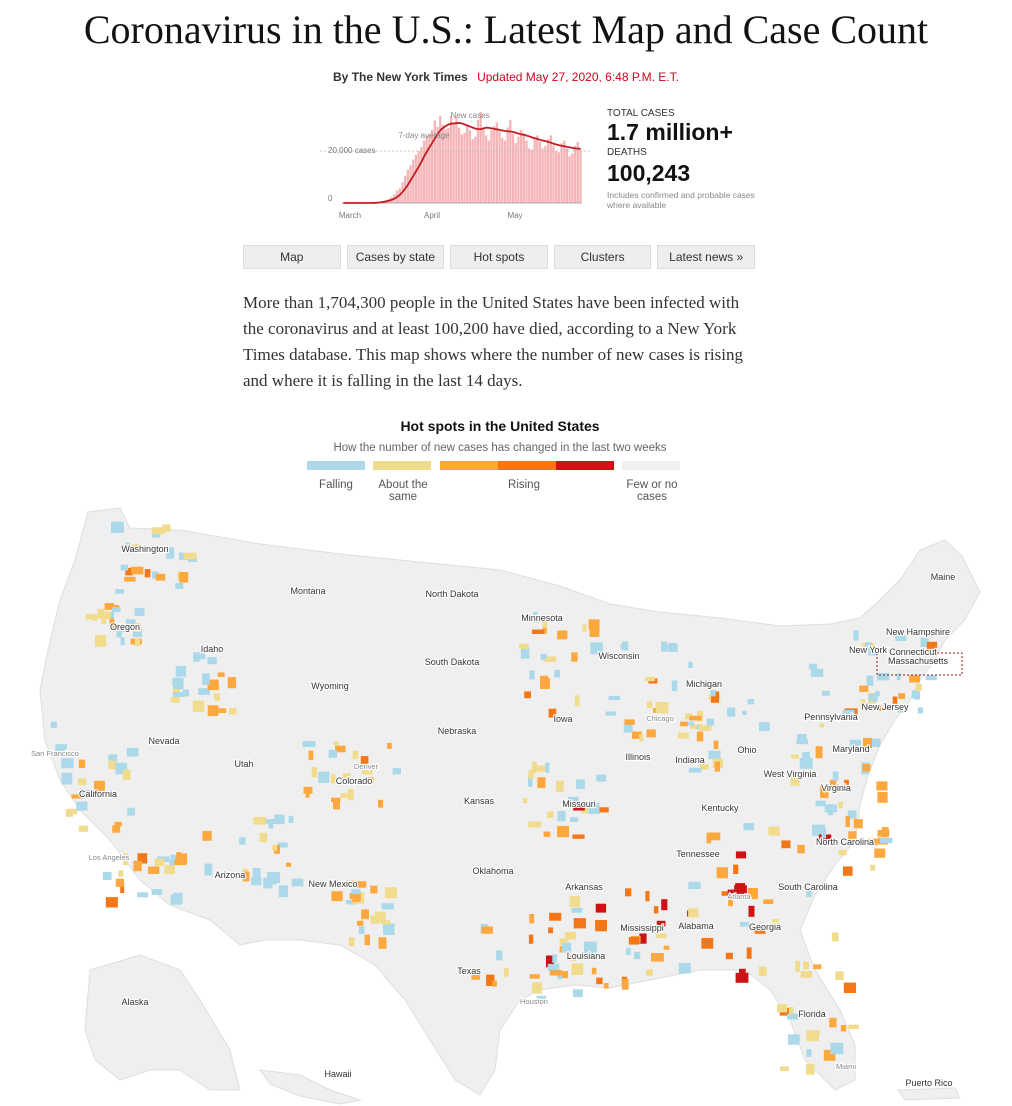 This screenshot has width=1012, height=1106. I want to click on avg-annotation: 7-day average, so click(424, 135).